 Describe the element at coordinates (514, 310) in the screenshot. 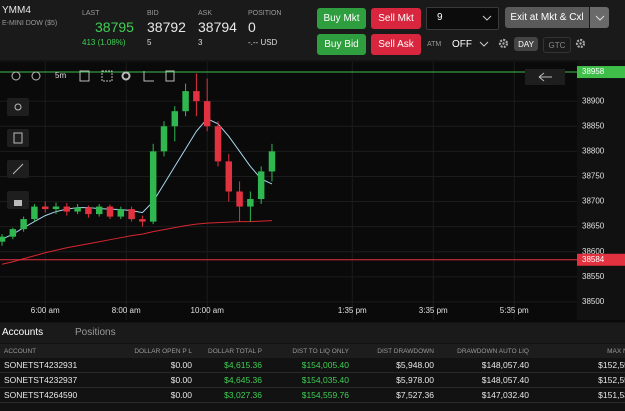

I see `x-tick-label: 5:35 pm` at that location.